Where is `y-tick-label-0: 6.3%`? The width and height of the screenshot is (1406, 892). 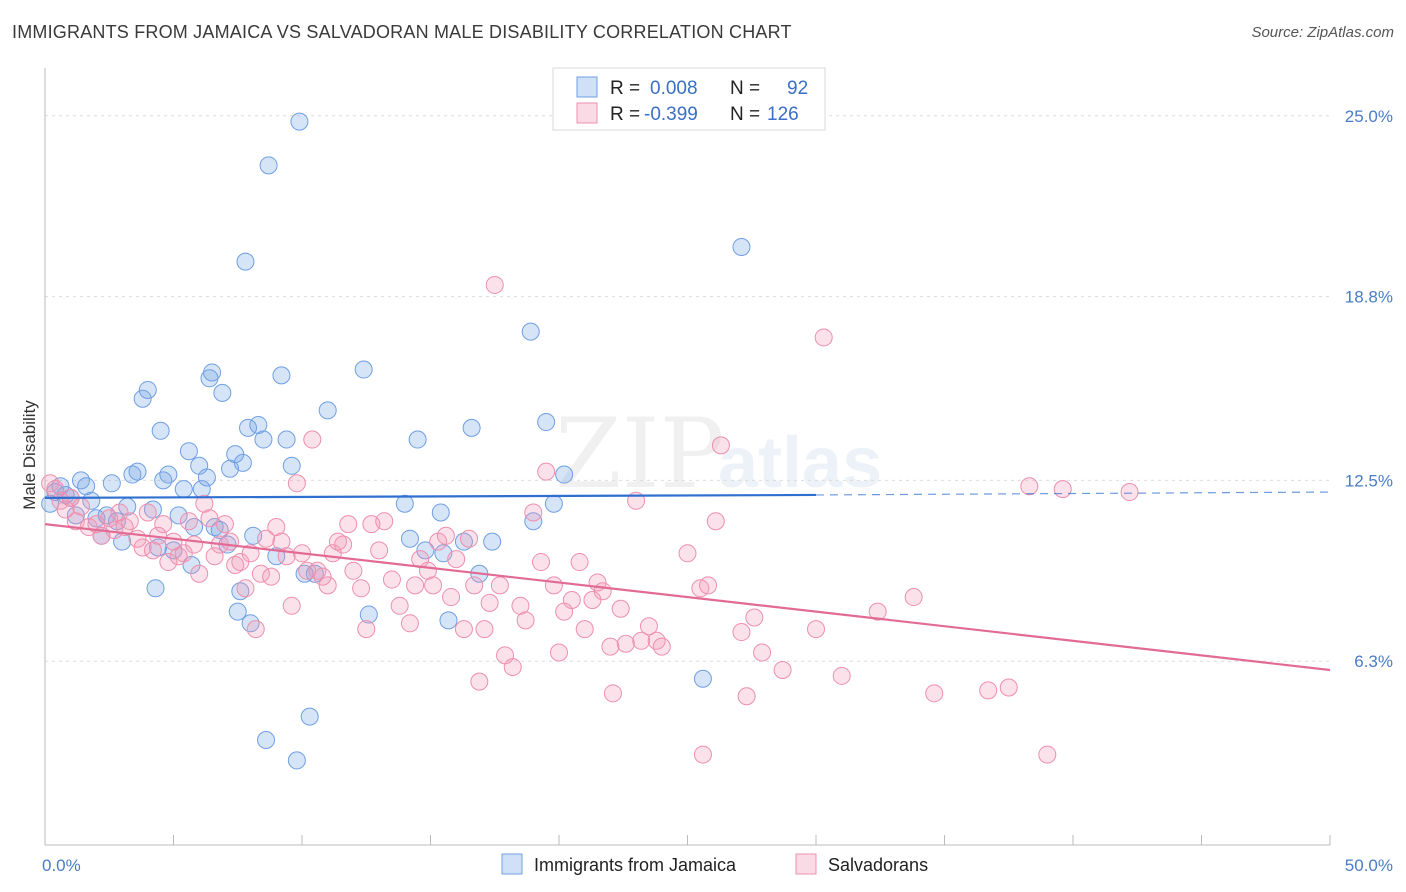
y-tick-label-0: 6.3% is located at coordinates (1373, 661).